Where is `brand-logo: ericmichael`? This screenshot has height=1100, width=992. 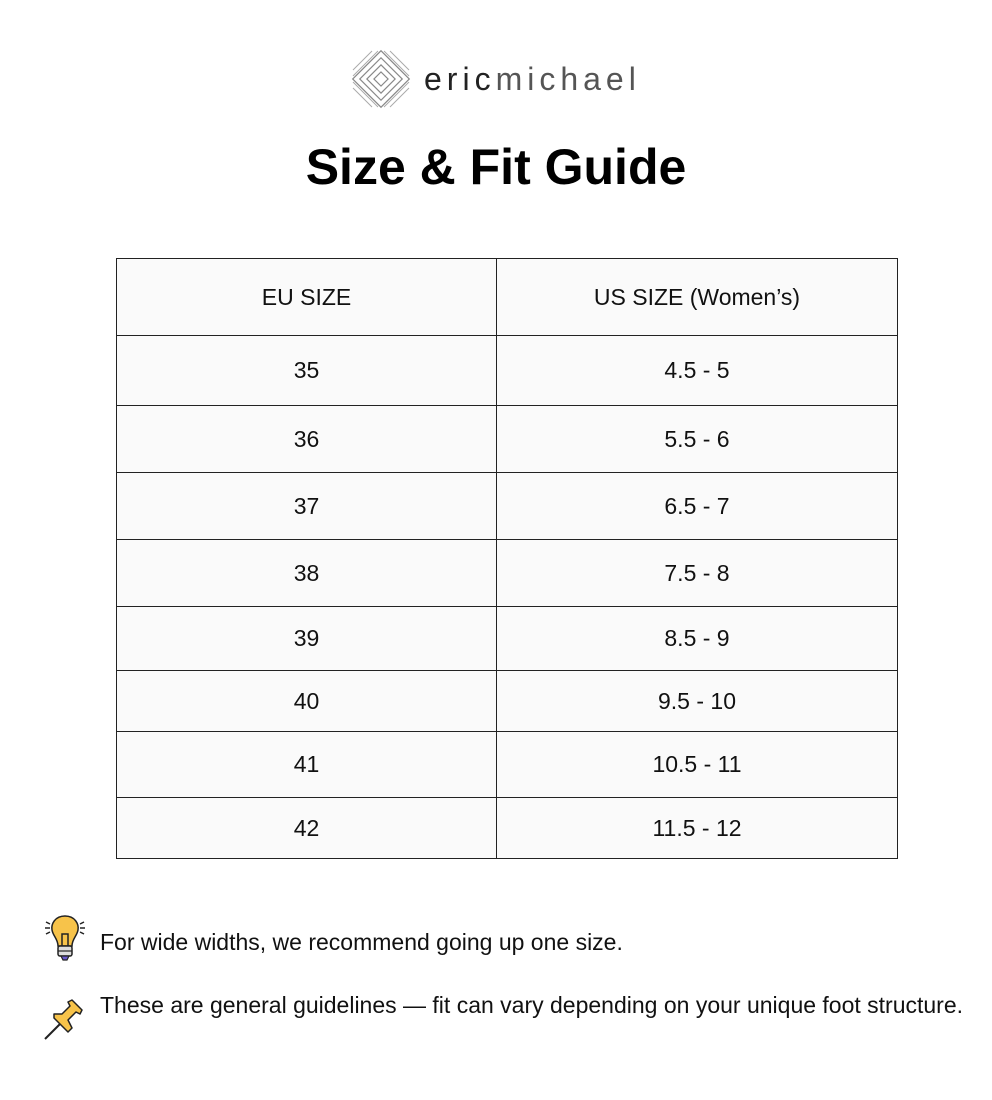
brand-logo: ericmichael is located at coordinates (495, 79).